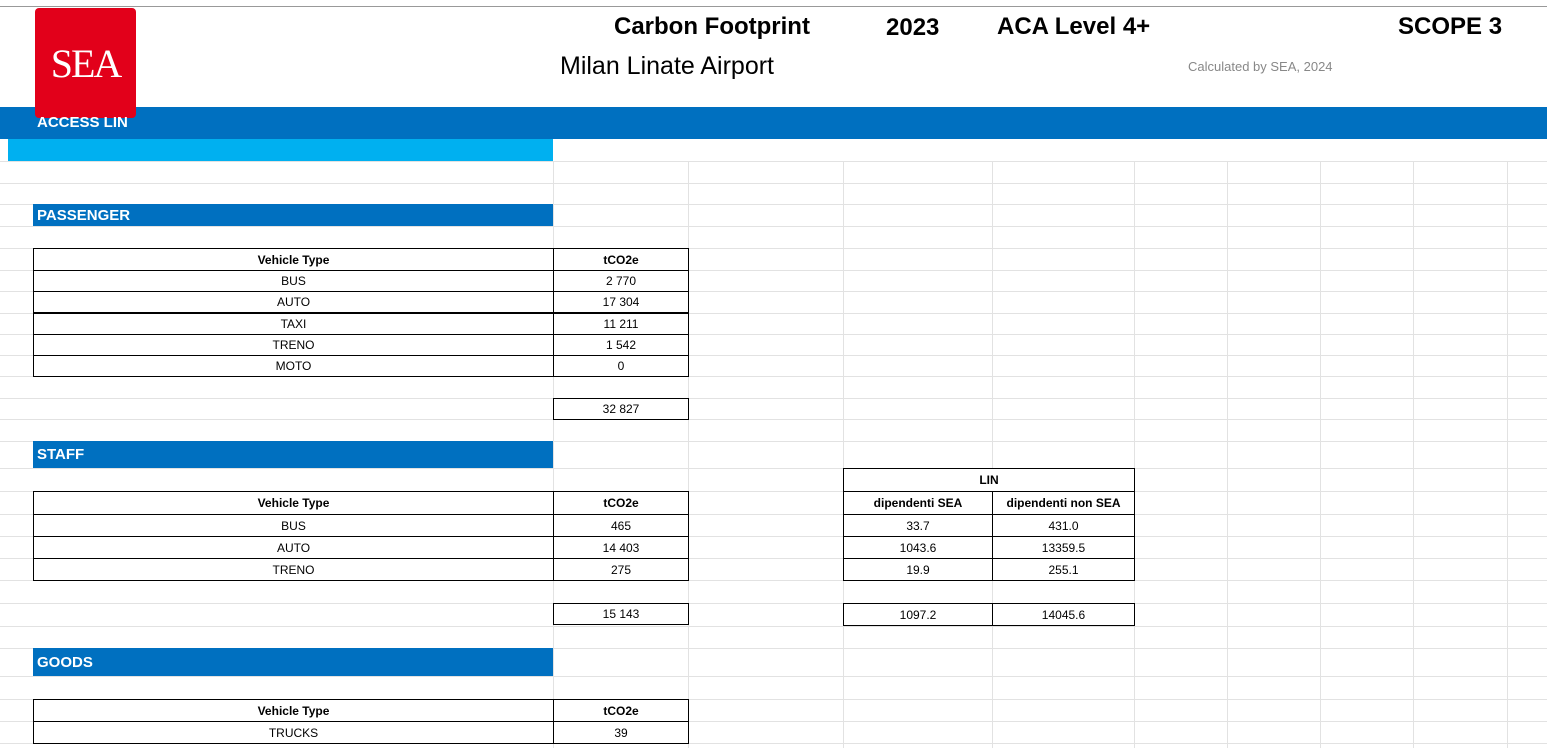  What do you see at coordinates (621, 409) in the screenshot?
I see `cell: 32 827` at bounding box center [621, 409].